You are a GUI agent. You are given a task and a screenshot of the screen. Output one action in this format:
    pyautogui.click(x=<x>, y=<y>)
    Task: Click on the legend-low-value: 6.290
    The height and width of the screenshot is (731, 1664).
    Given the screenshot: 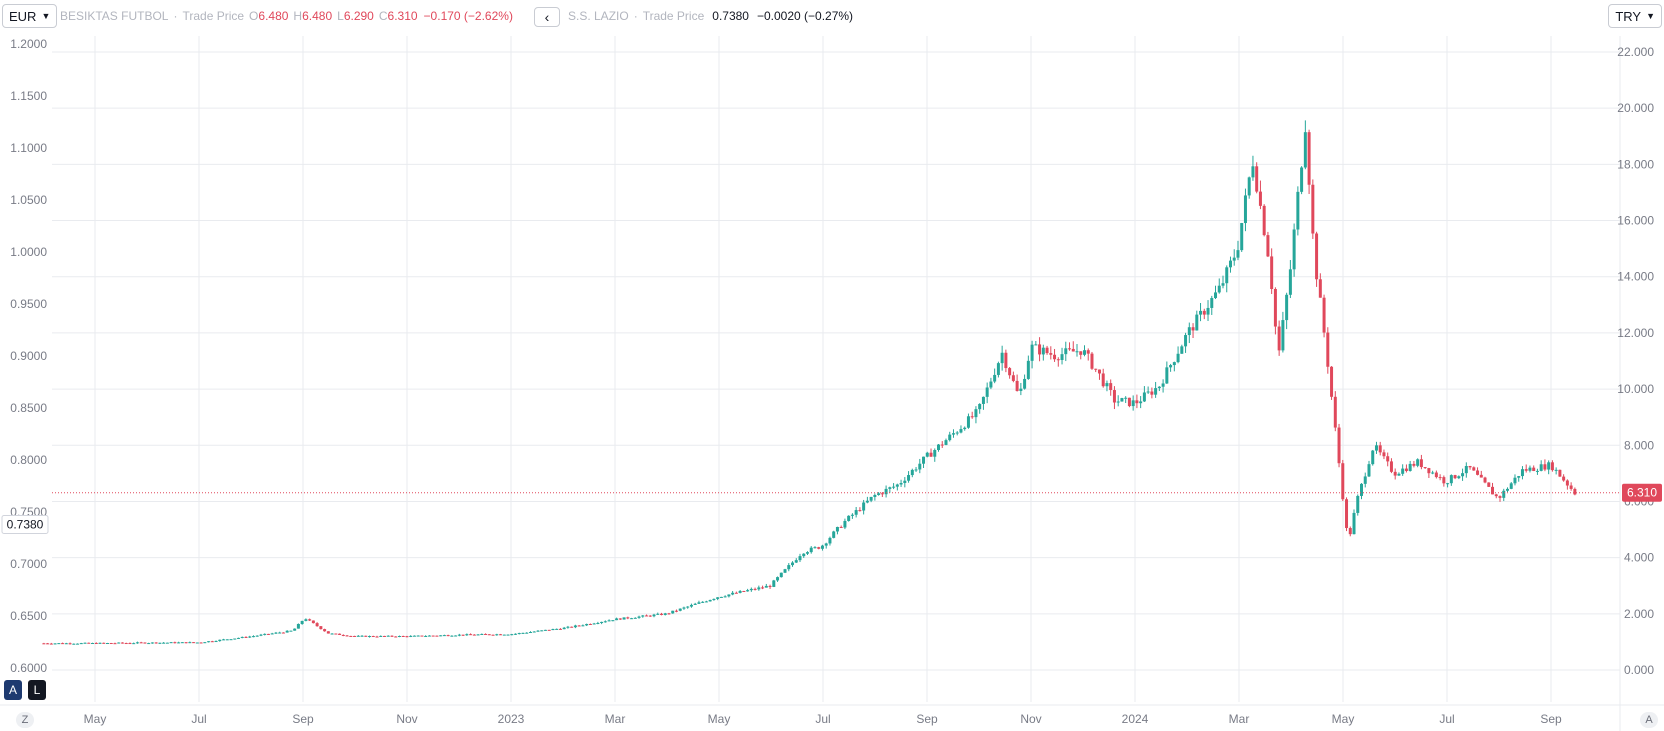 What is the action you would take?
    pyautogui.click(x=358, y=16)
    